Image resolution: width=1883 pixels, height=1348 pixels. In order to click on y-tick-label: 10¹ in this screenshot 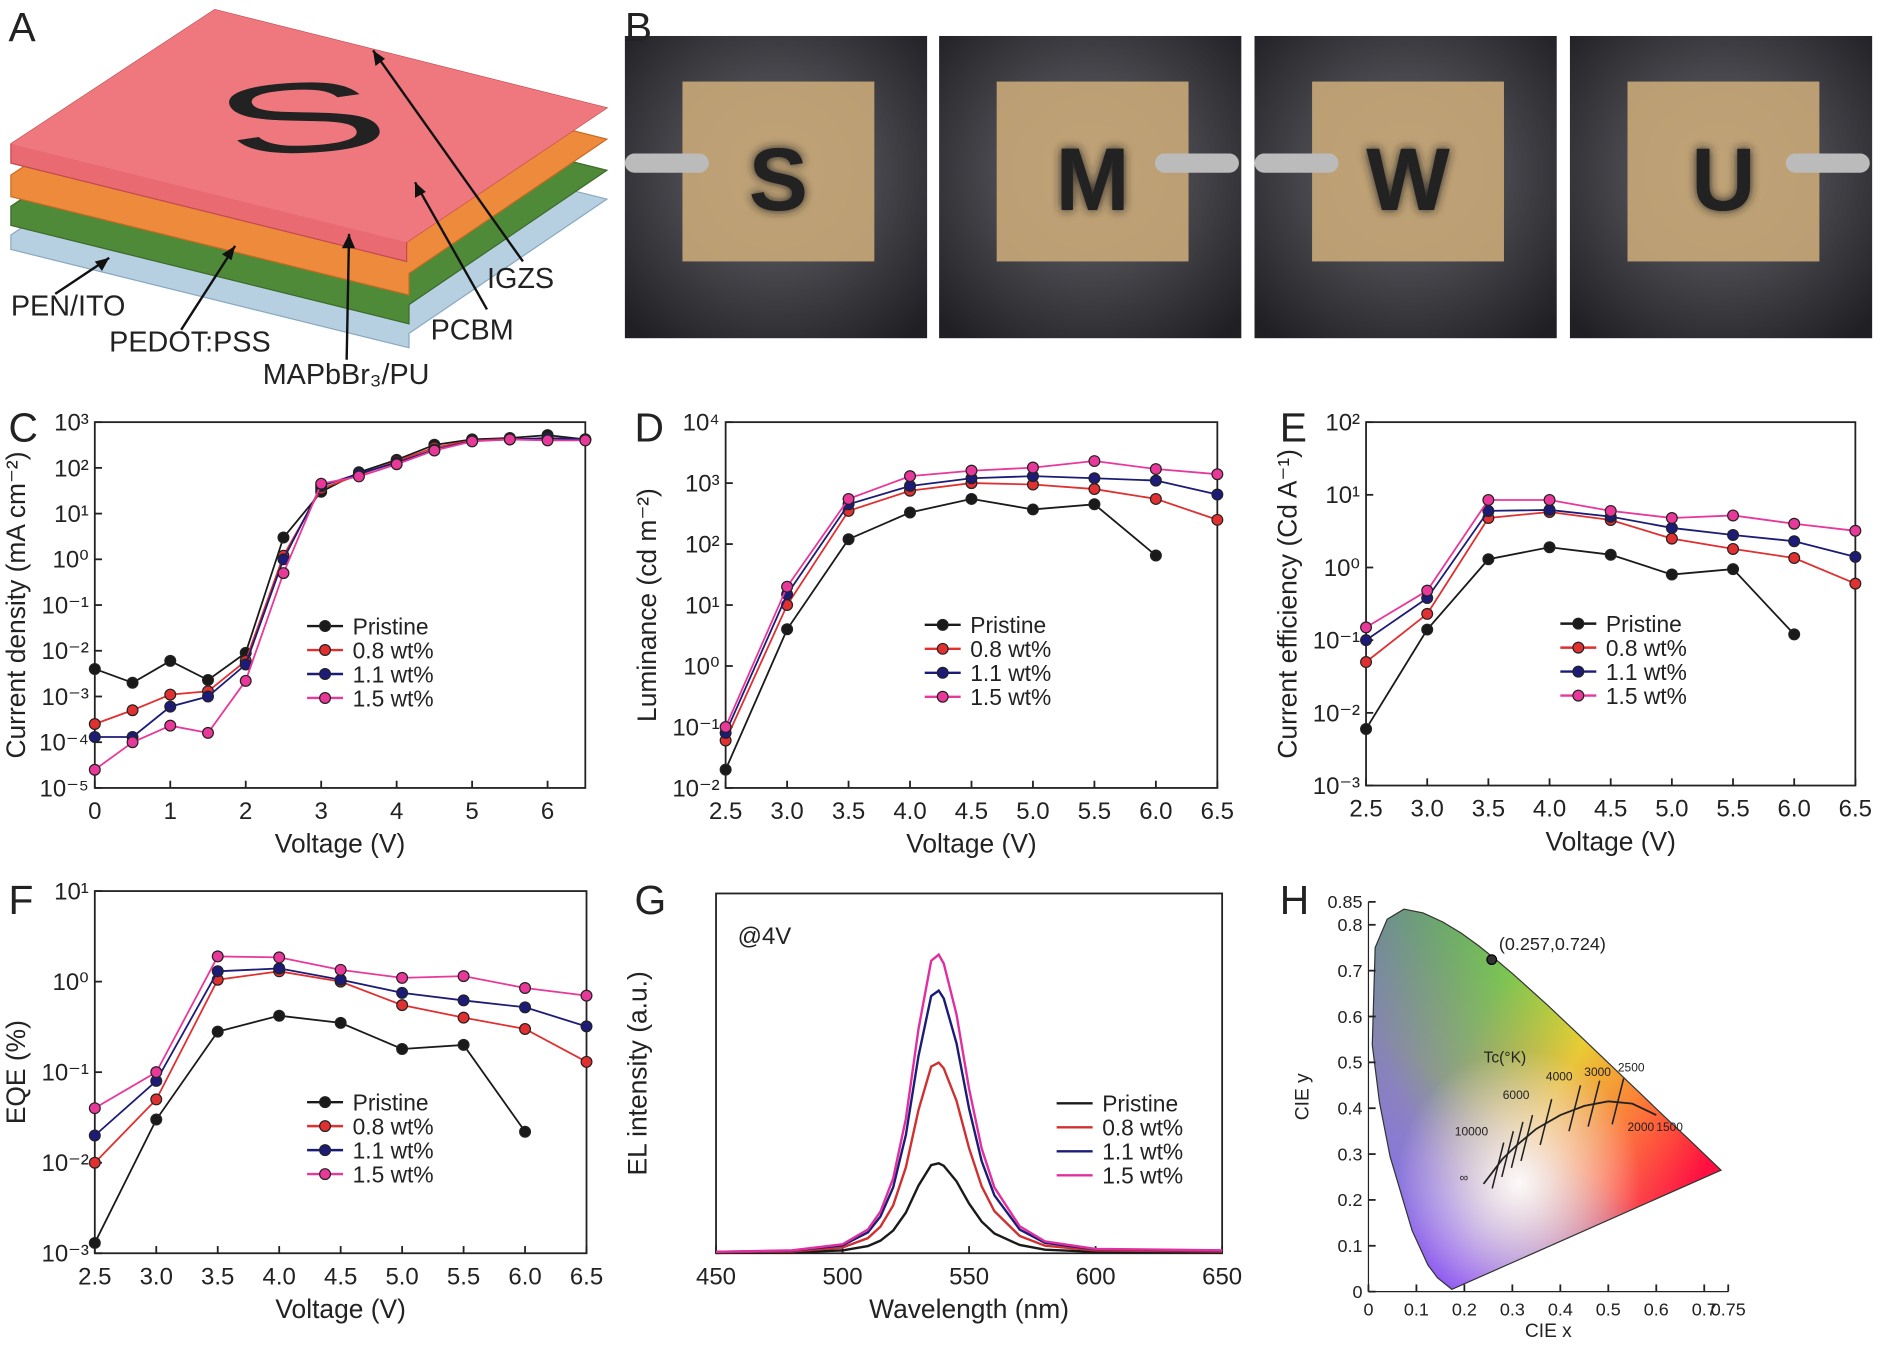, I will do `click(71, 514)`.